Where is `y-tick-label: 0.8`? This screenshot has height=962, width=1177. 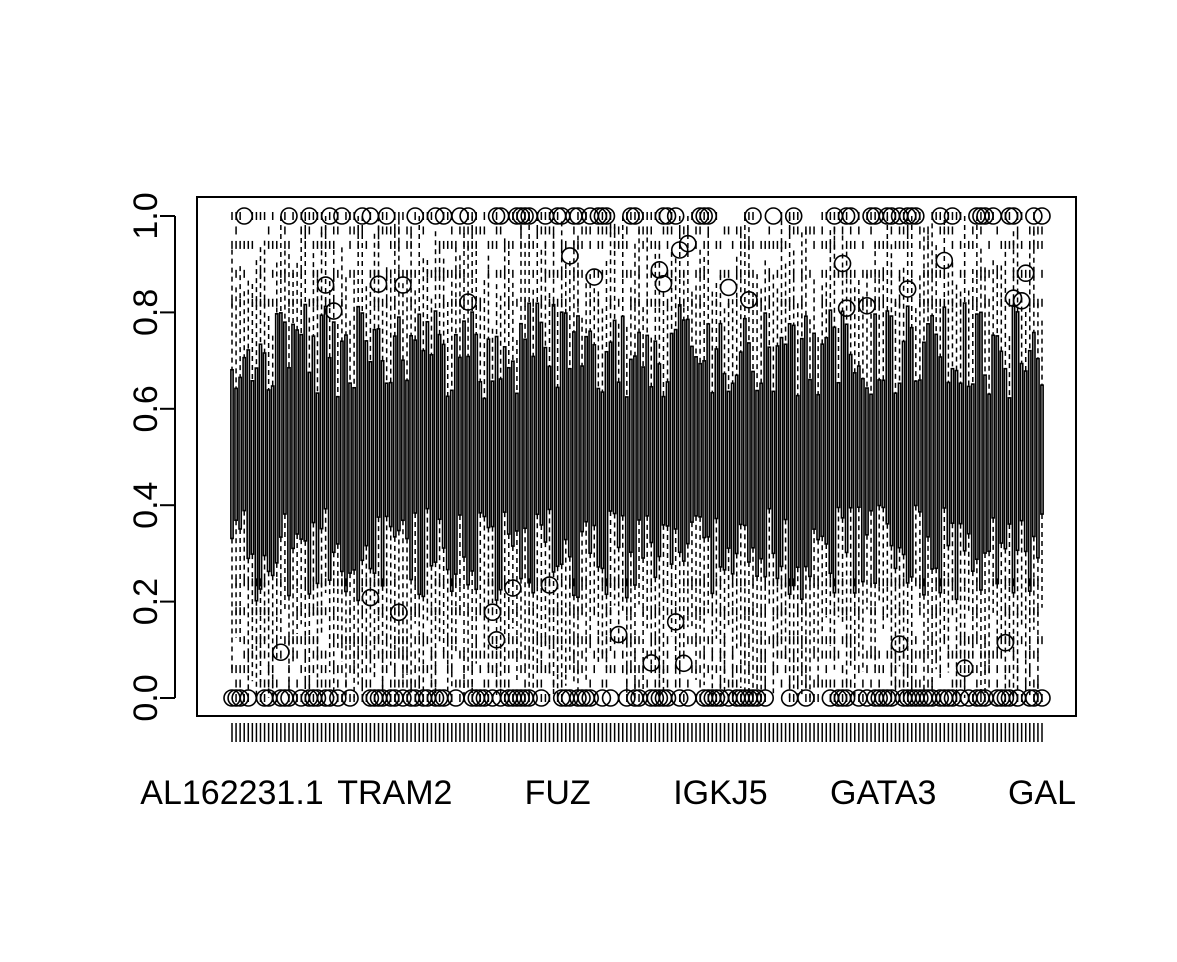
y-tick-label: 0.8 is located at coordinates (146, 312).